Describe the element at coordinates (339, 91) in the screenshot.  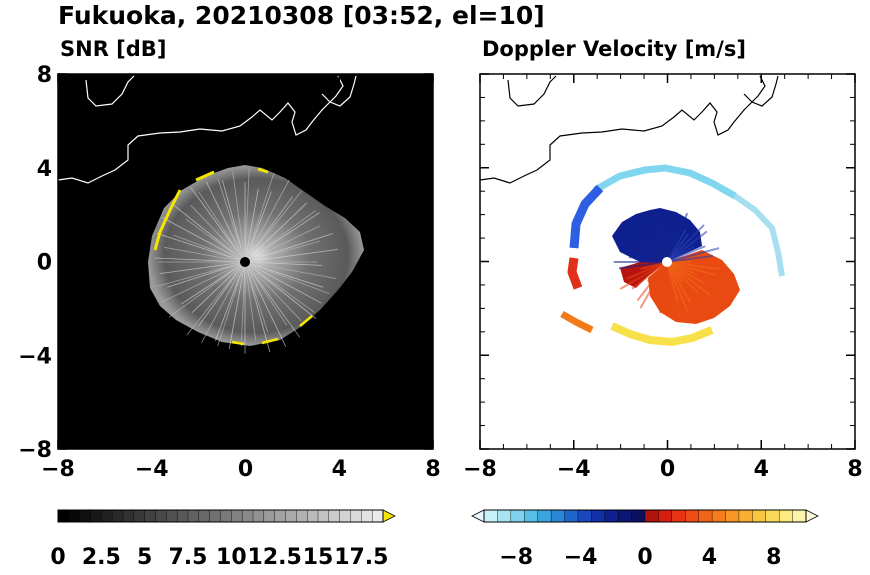
I see `snr-pier-outline` at that location.